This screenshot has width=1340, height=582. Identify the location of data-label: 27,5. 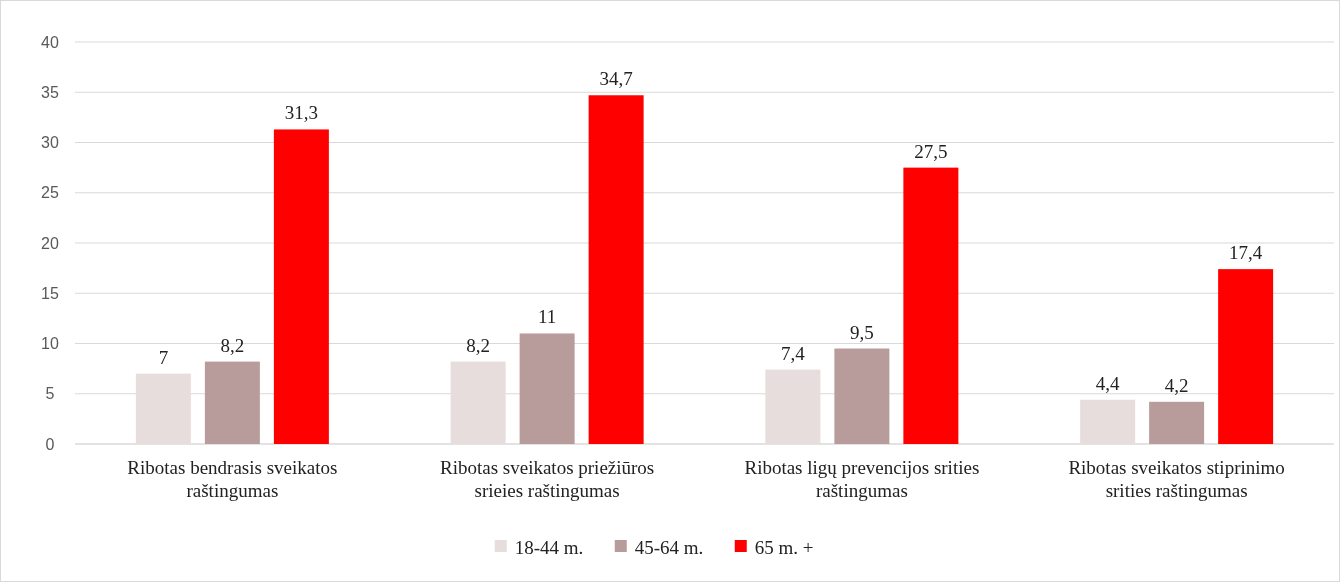
(931, 151).